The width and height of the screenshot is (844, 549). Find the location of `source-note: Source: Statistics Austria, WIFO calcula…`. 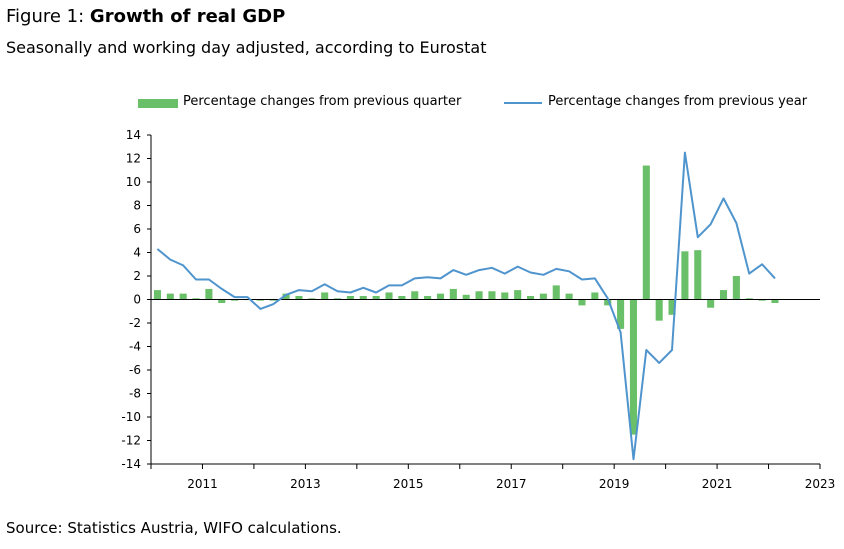

source-note: Source: Statistics Austria, WIFO calcula… is located at coordinates (174, 528).